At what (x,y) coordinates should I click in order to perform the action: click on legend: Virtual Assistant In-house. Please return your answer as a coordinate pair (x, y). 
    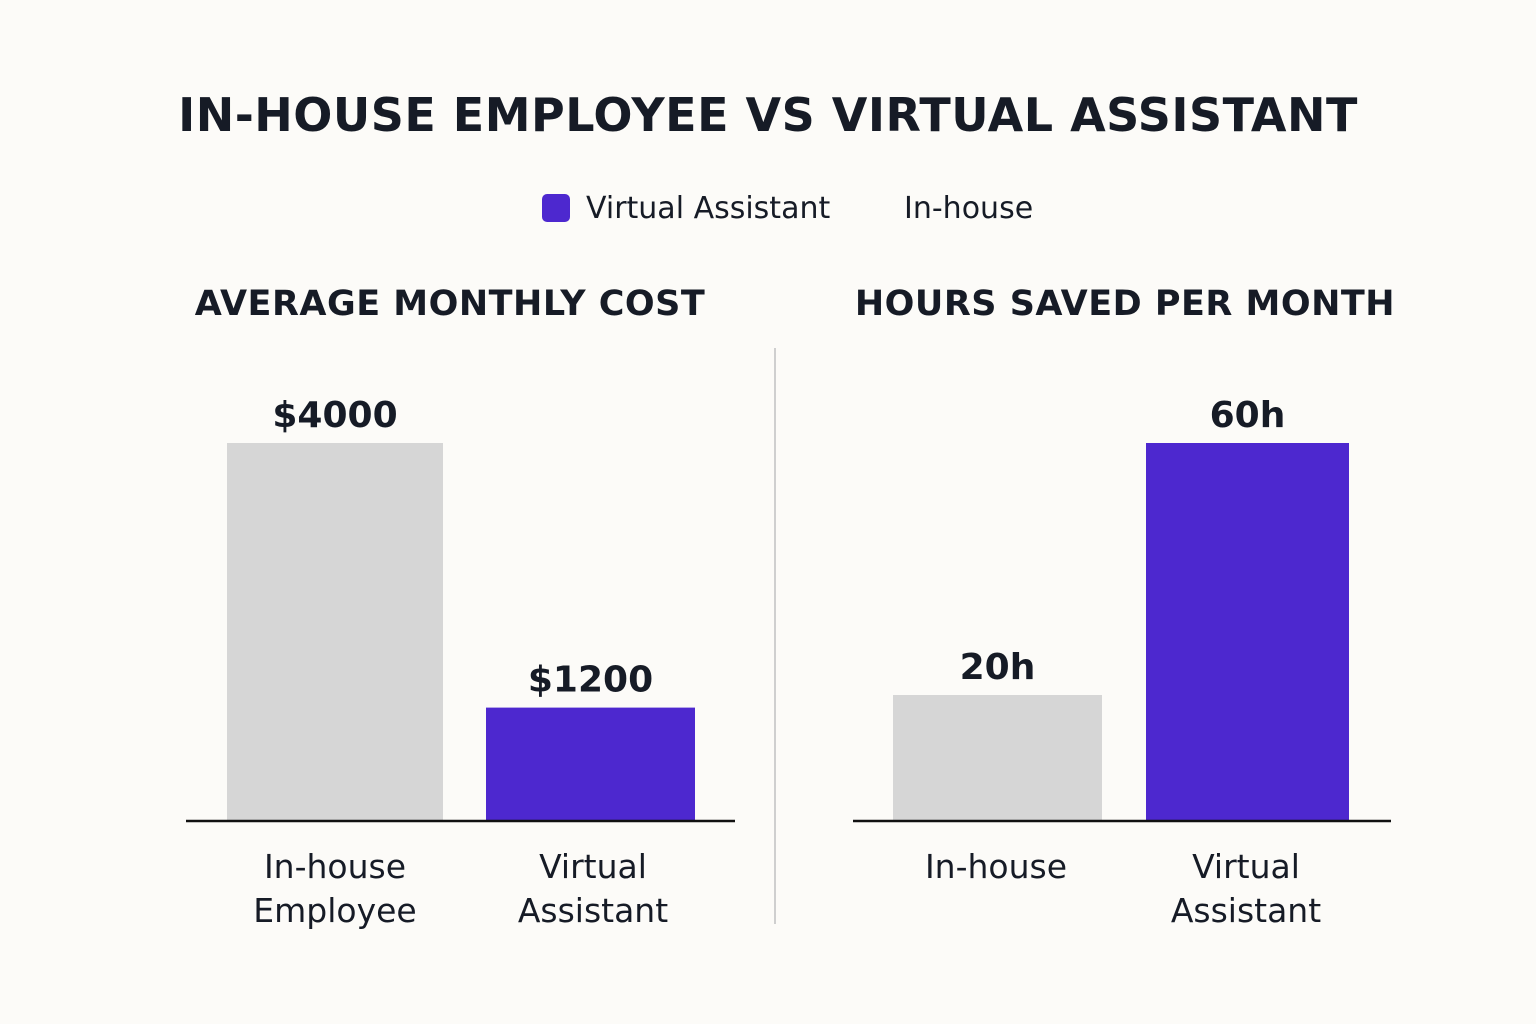
    Looking at the image, I should click on (768, 208).